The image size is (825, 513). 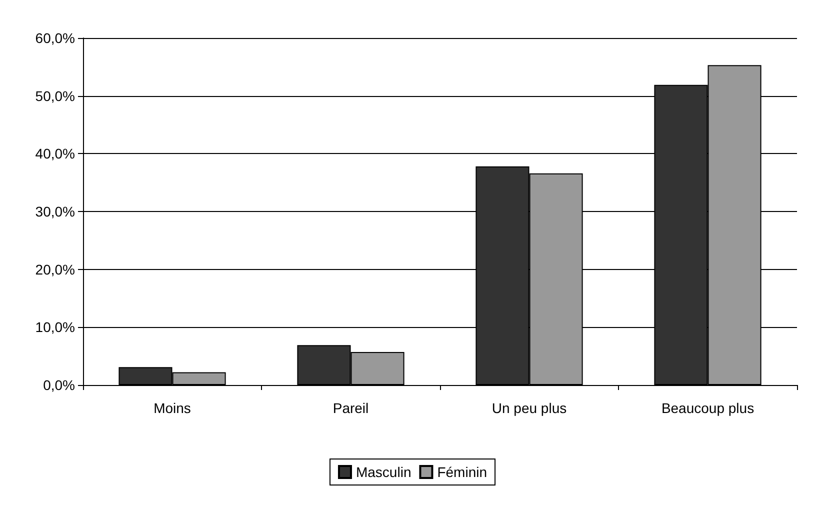 I want to click on x-tick-label: Beaucoup plus, so click(x=707, y=408).